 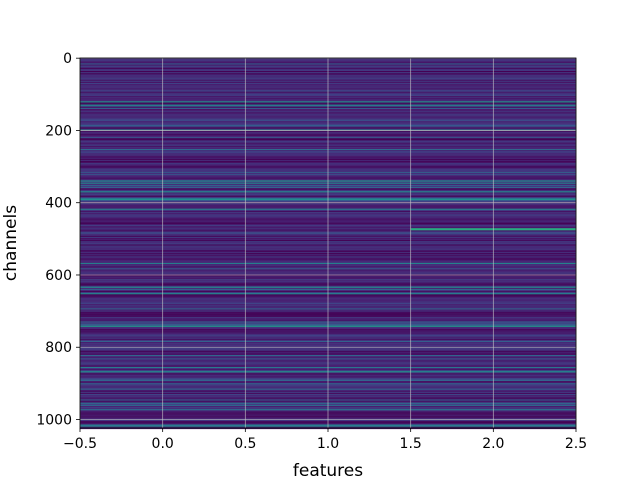 What do you see at coordinates (328, 470) in the screenshot?
I see `x-axis-label: features` at bounding box center [328, 470].